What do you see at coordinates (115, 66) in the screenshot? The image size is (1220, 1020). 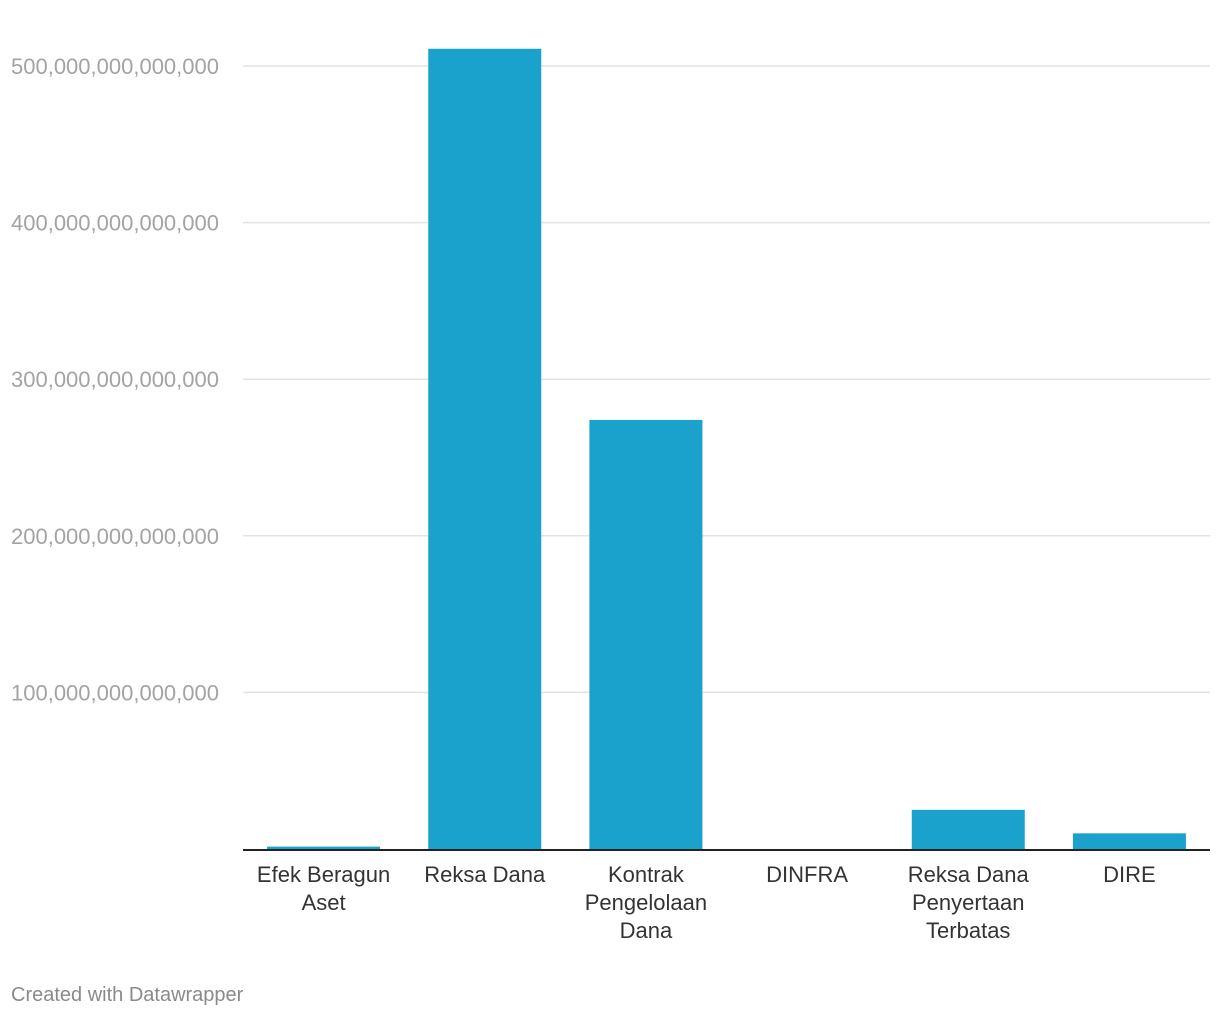 I see `y-tick-label: 500,000,000,000,000` at bounding box center [115, 66].